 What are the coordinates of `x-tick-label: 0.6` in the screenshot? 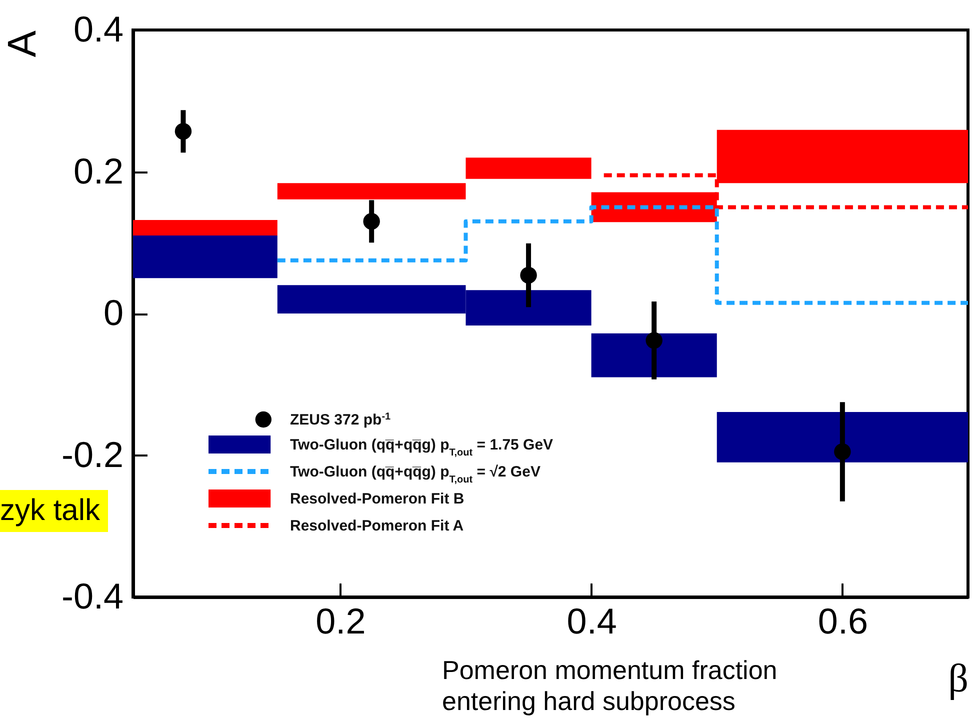 It's located at (843, 621).